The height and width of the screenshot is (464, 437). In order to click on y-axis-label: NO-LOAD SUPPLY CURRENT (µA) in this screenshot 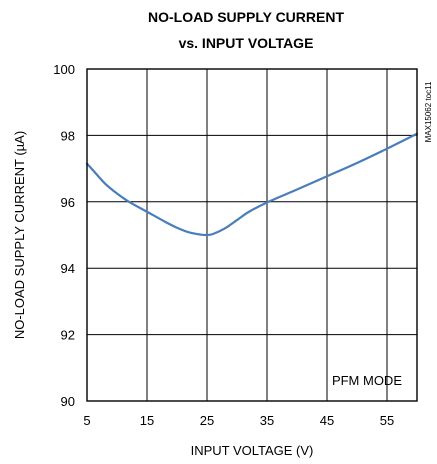, I will do `click(19, 235)`.